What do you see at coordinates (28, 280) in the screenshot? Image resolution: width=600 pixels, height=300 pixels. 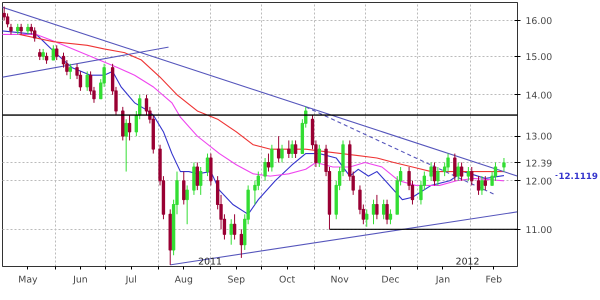 I see `x-tick-label: May` at bounding box center [28, 280].